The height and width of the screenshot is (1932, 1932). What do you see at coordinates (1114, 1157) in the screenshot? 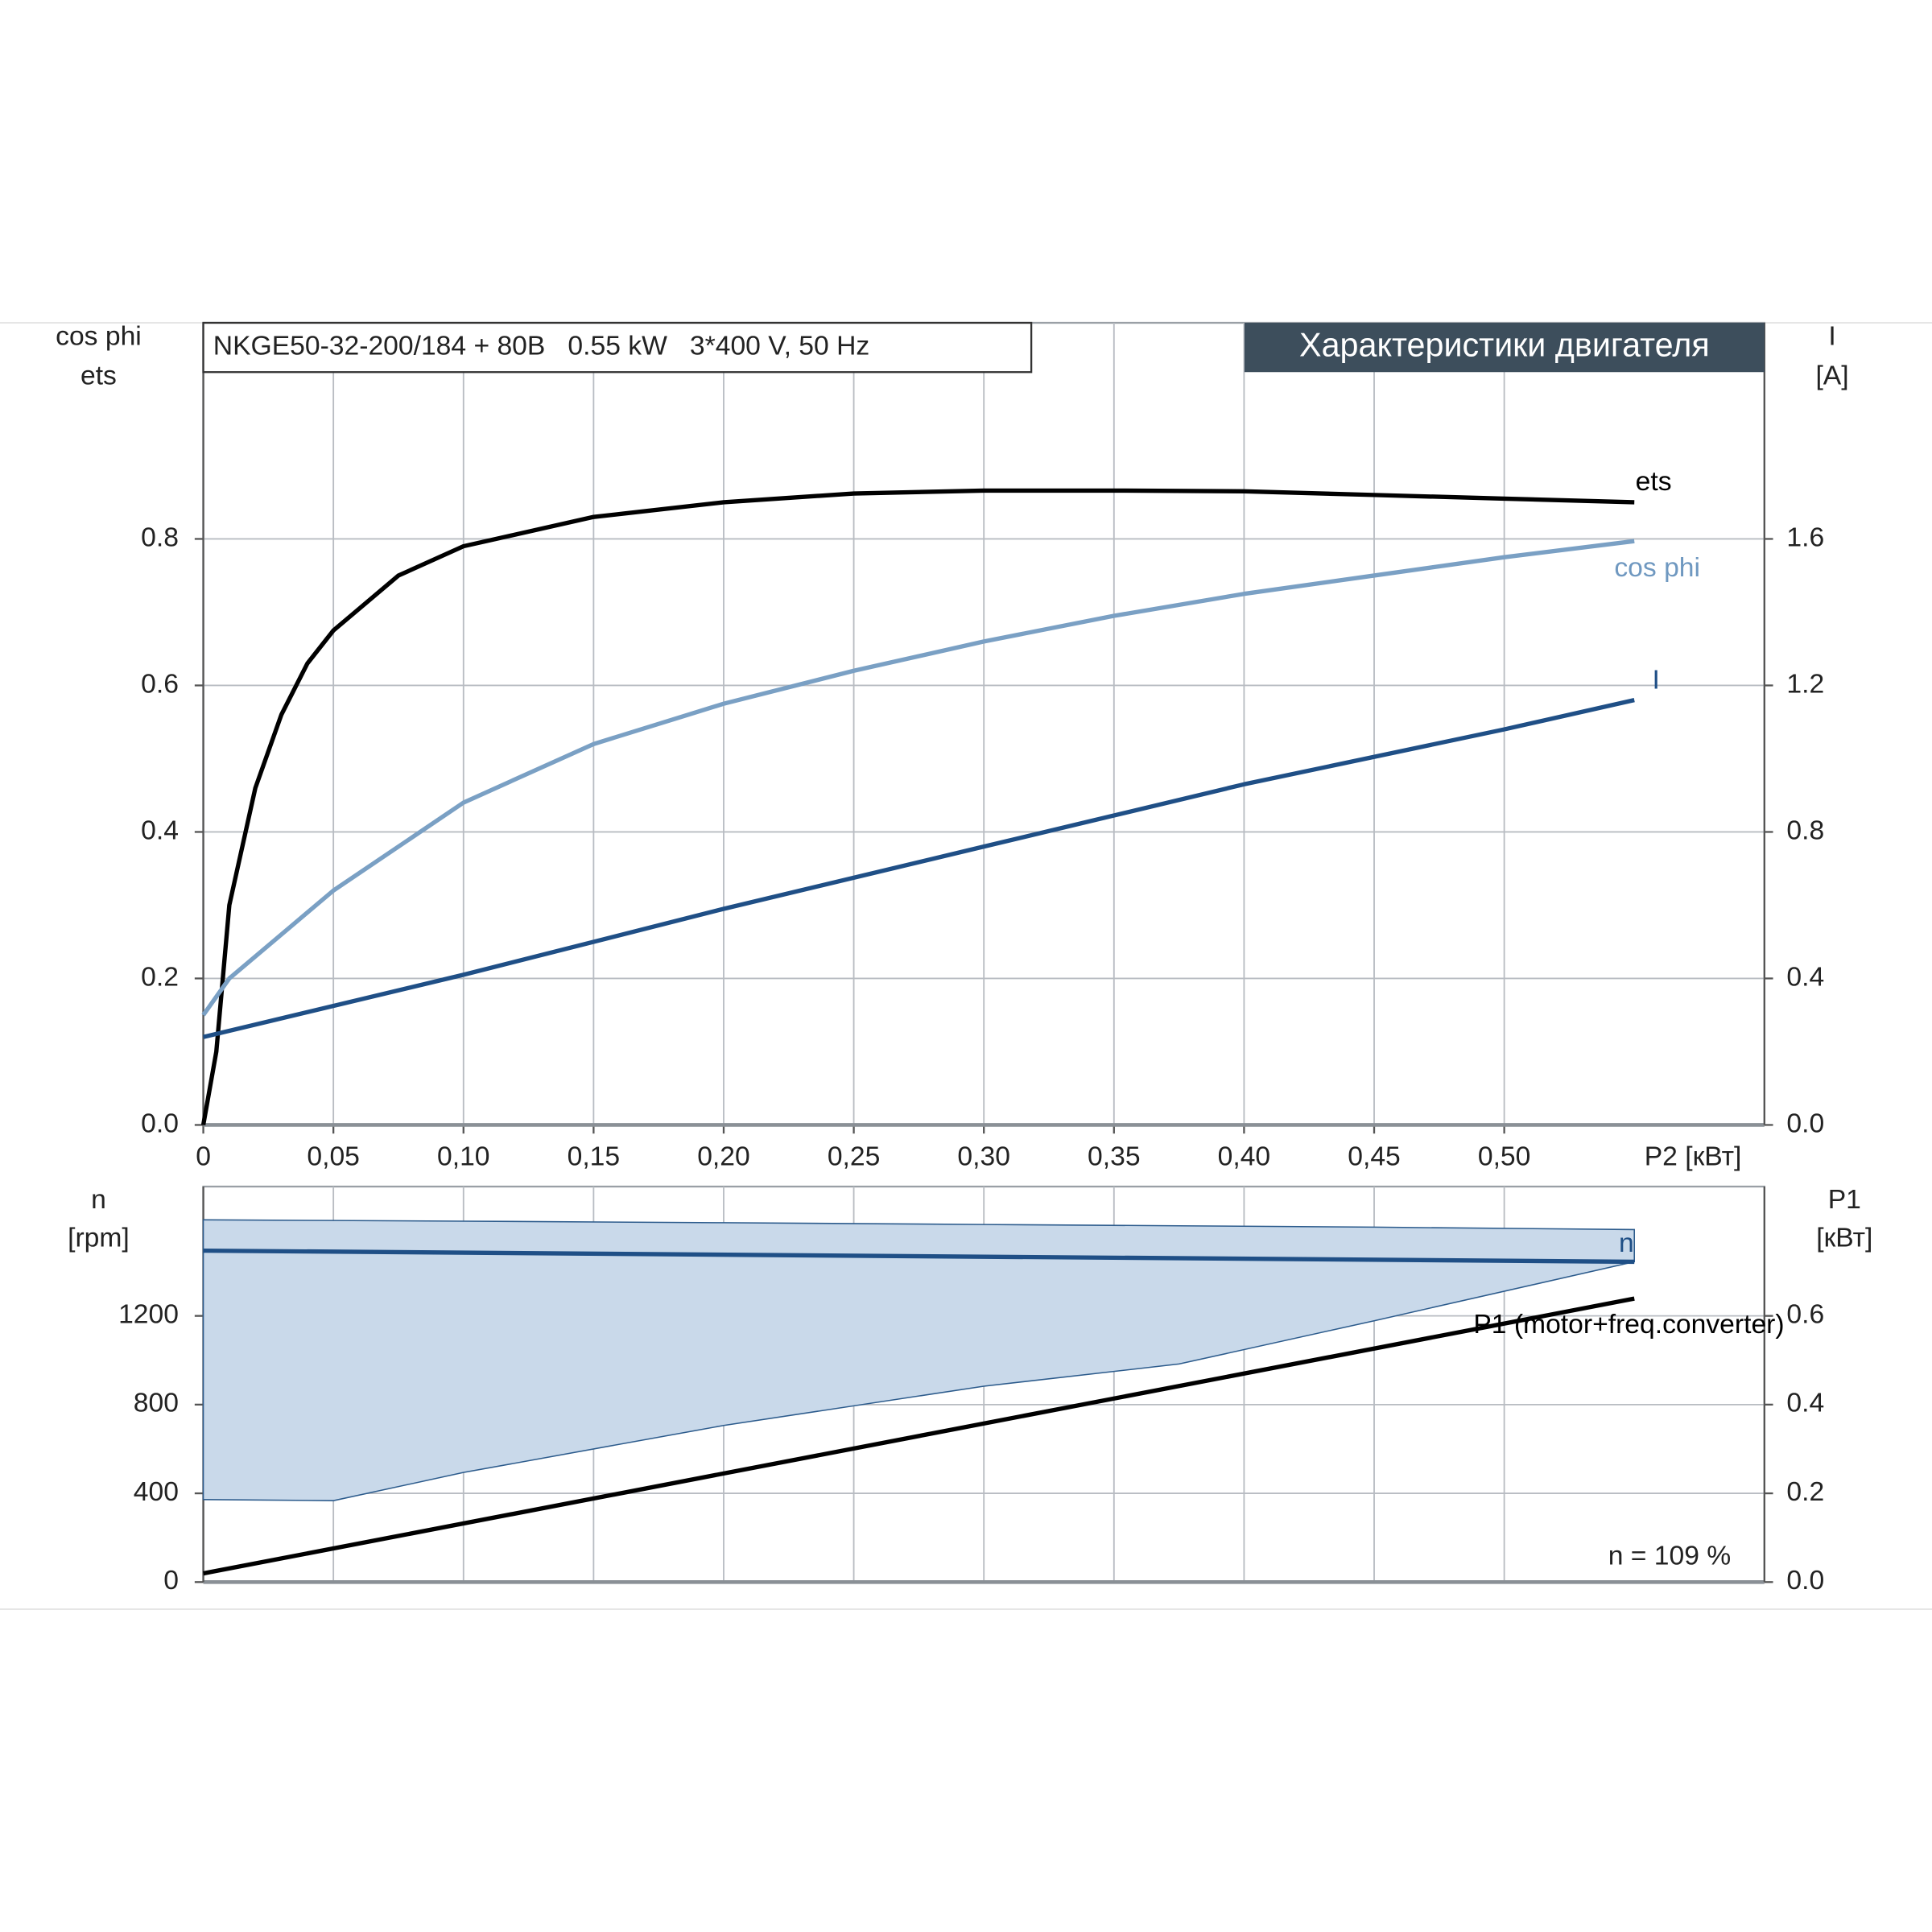
I see `x-tick-label: 0,35` at bounding box center [1114, 1157].